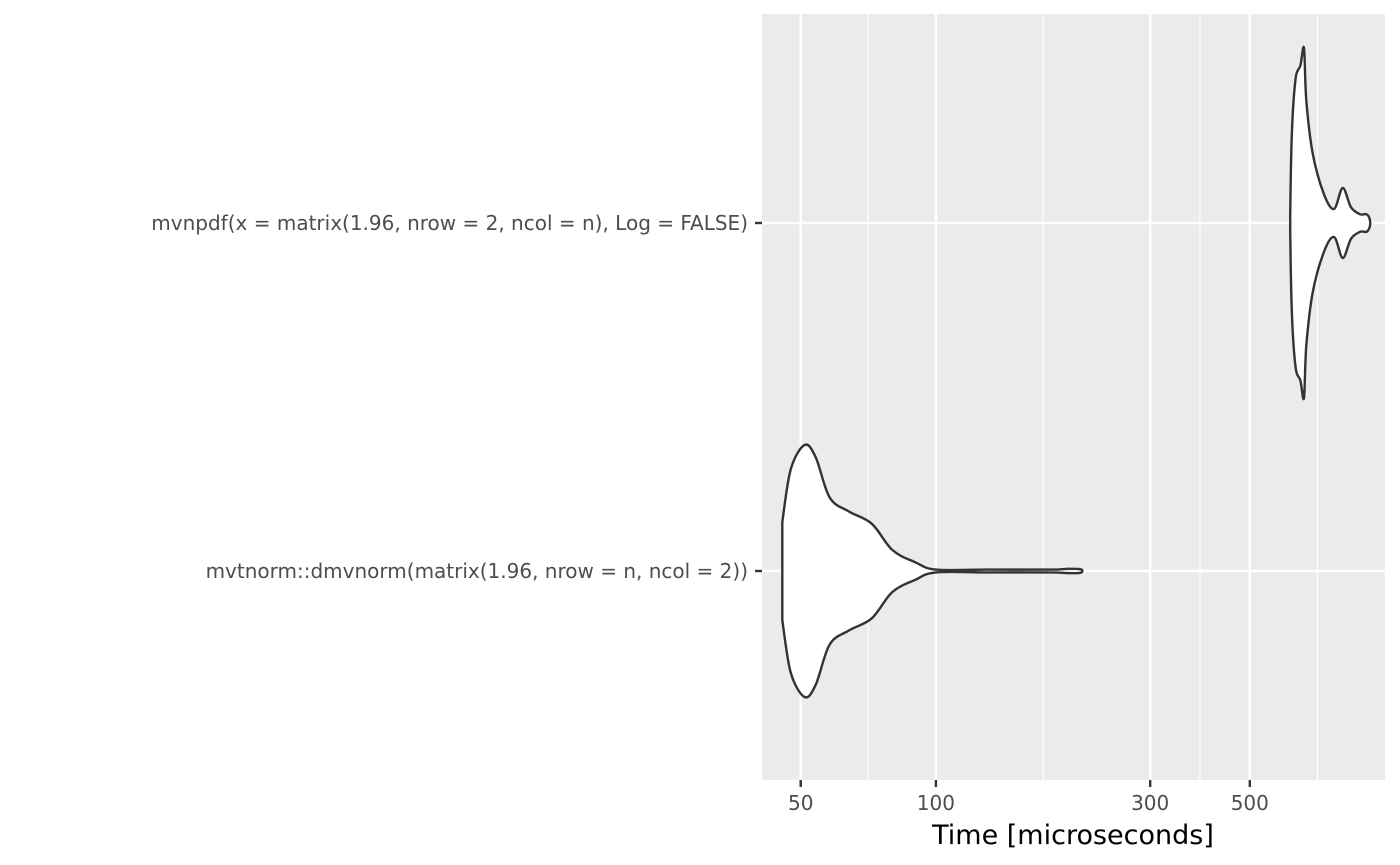 This screenshot has width=1400, height=865. What do you see at coordinates (1028, 797) in the screenshot?
I see `x-axis: 50 100 300 500` at bounding box center [1028, 797].